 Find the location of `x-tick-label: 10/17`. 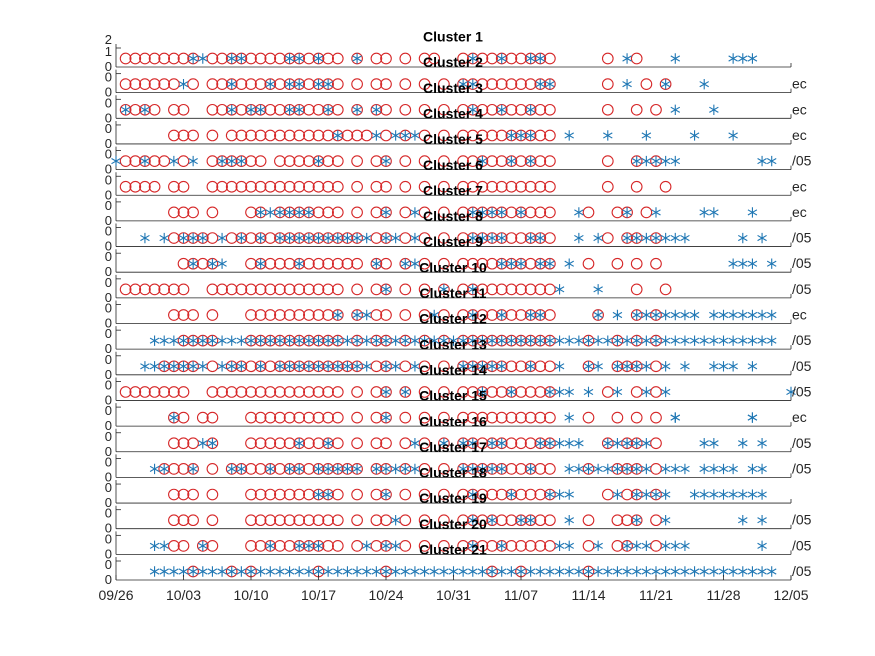

x-tick-label: 10/17 is located at coordinates (318, 595).